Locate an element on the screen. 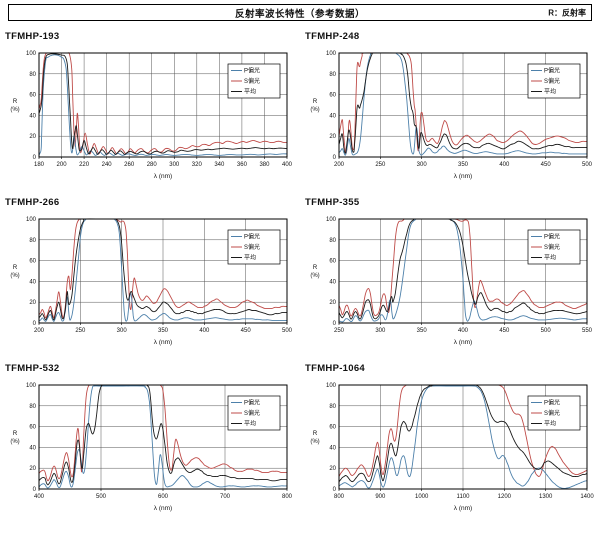 This screenshot has height=542, width=600. svg-text: 1400 is located at coordinates (587, 497).